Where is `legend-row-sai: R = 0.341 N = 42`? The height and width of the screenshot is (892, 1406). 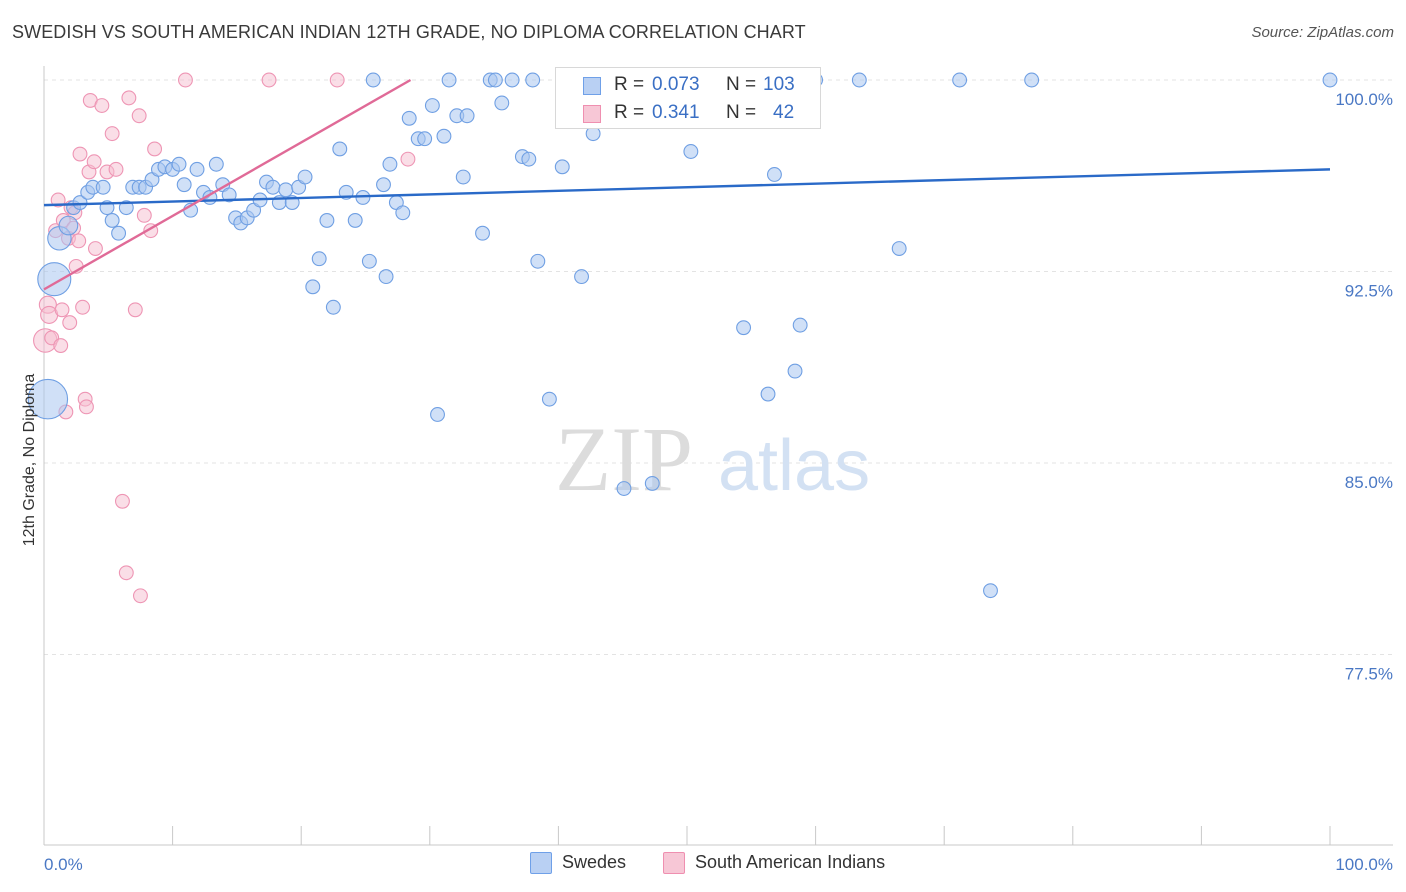
legend-row-sai: R = 0.341 N = 42 is located at coordinates (688, 114).